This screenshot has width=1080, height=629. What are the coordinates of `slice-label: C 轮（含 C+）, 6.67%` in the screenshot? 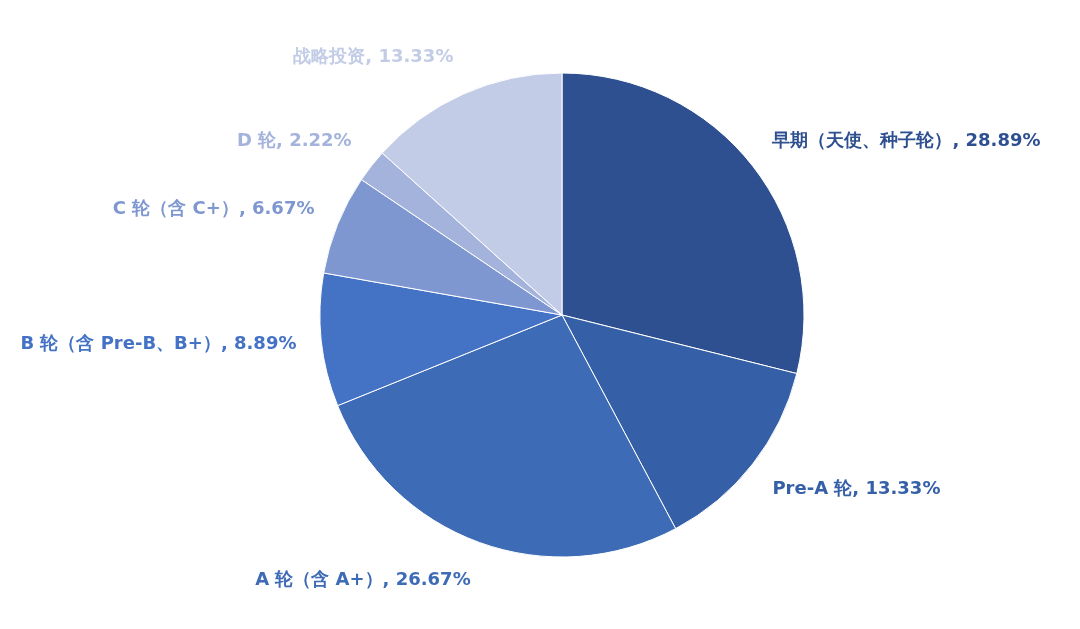 It's located at (213, 208).